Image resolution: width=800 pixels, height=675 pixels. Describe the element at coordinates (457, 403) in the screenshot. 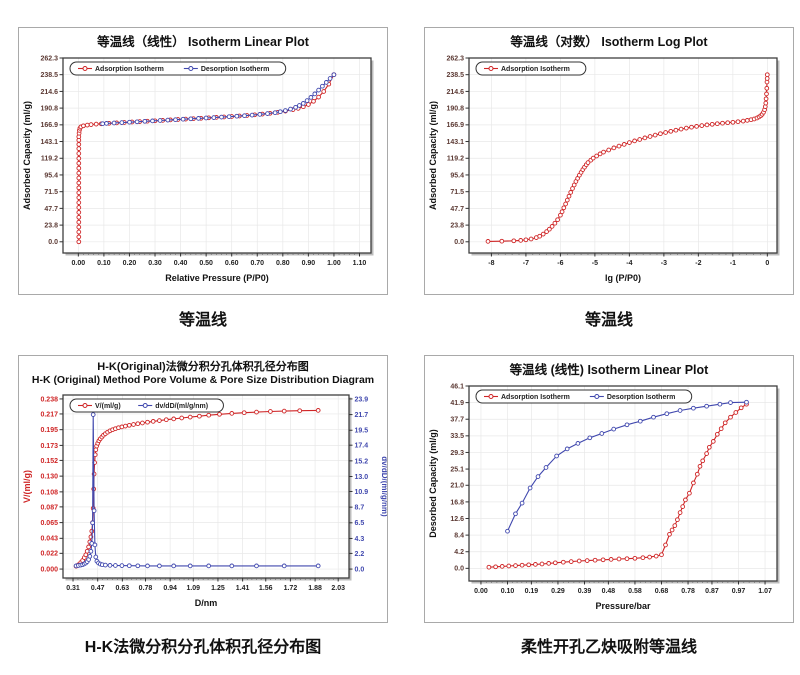

I see `svg-text: 41.9` at that location.